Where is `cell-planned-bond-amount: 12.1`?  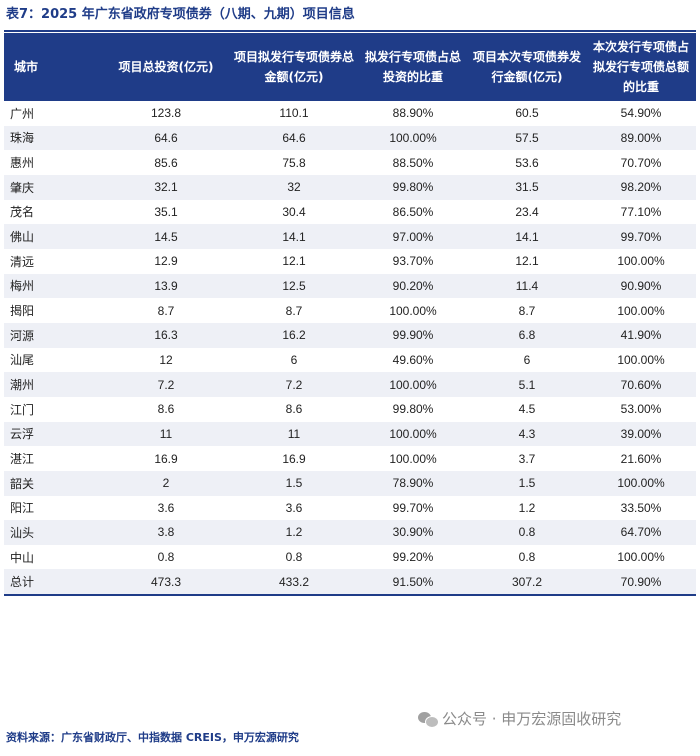 cell-planned-bond-amount: 12.1 is located at coordinates (294, 261).